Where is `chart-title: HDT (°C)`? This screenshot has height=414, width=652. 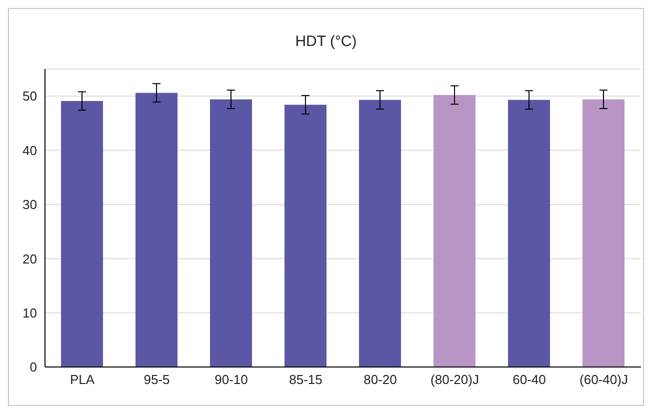
chart-title: HDT (°C) is located at coordinates (326, 41).